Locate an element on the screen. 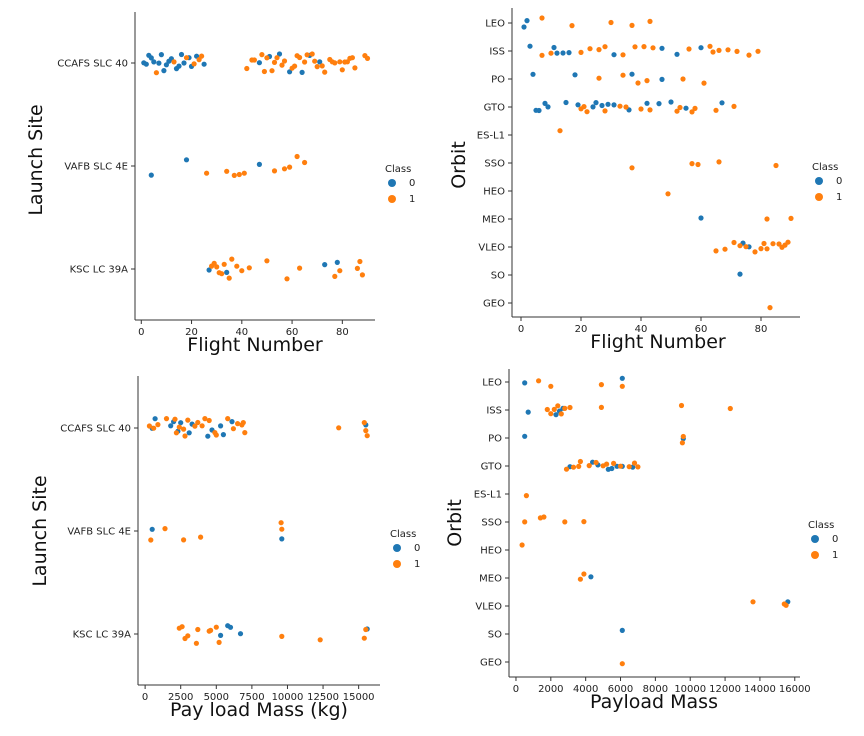  x-tick-label: 2000 is located at coordinates (550, 689).